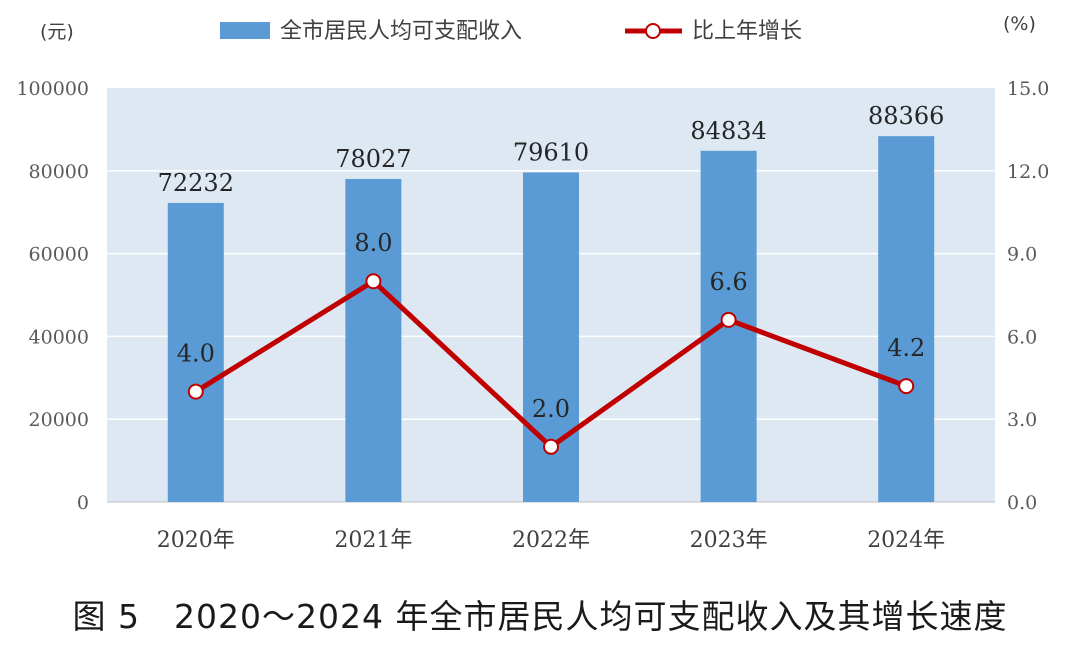 This screenshot has width=1080, height=659. I want to click on right-axis-tick-label: 9.0, so click(1022, 255).